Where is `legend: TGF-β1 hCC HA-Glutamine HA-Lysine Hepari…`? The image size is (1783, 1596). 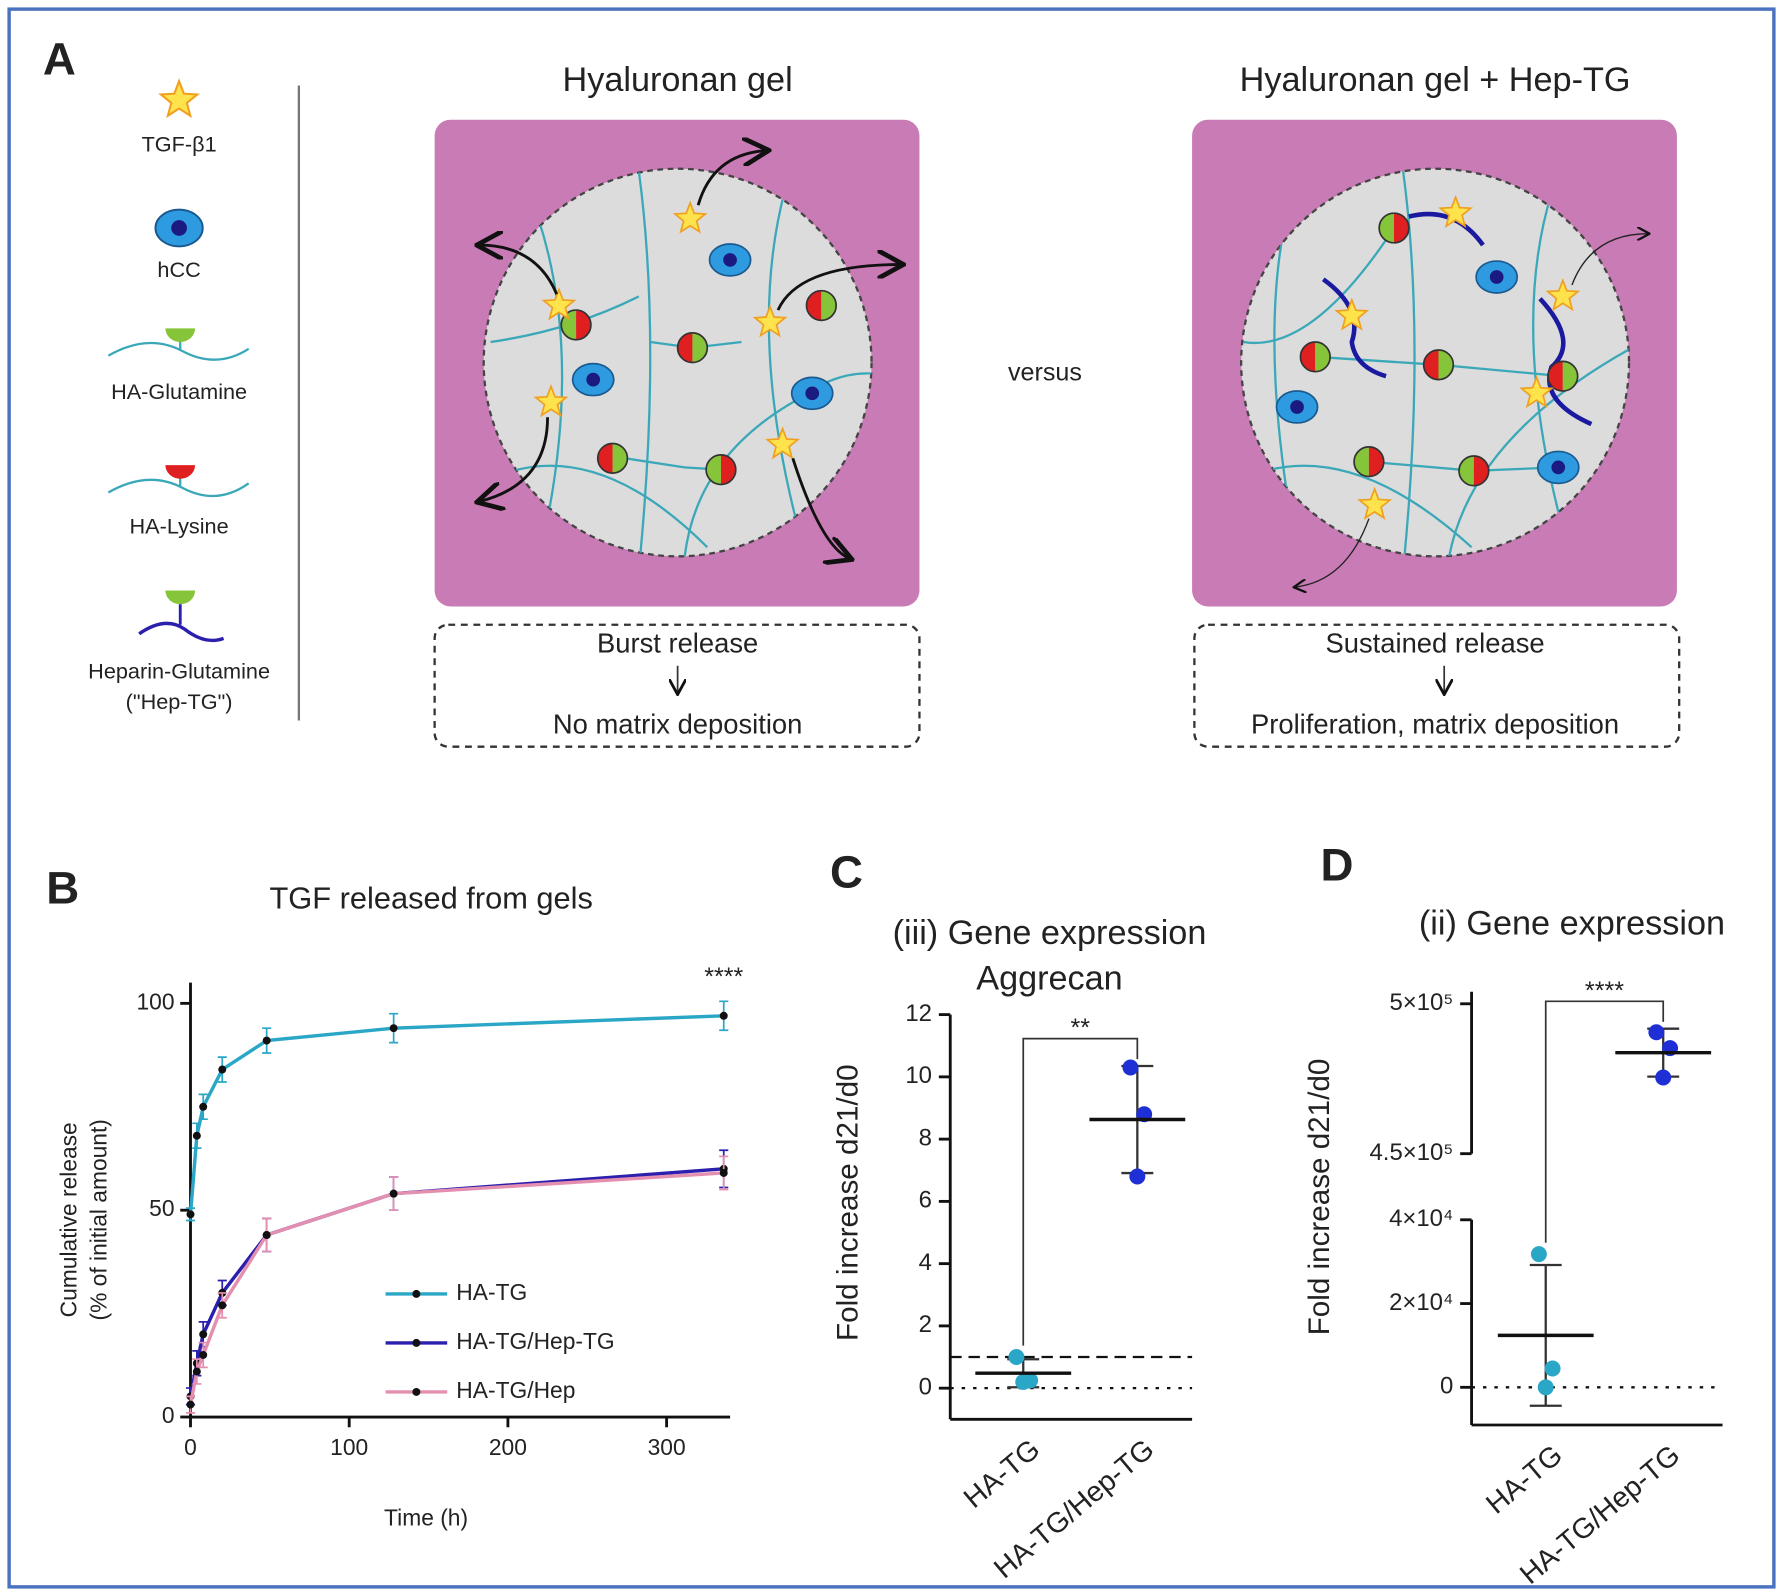 legend: TGF-β1 hCC HA-Glutamine HA-Lysine Hepari… is located at coordinates (179, 397).